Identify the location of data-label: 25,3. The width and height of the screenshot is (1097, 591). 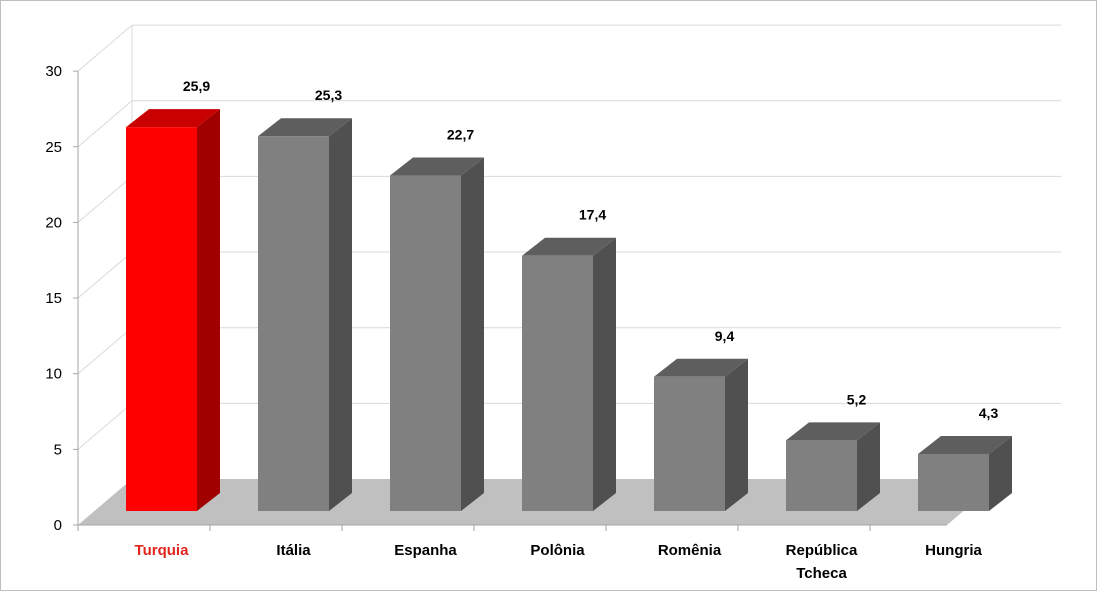
(328, 95).